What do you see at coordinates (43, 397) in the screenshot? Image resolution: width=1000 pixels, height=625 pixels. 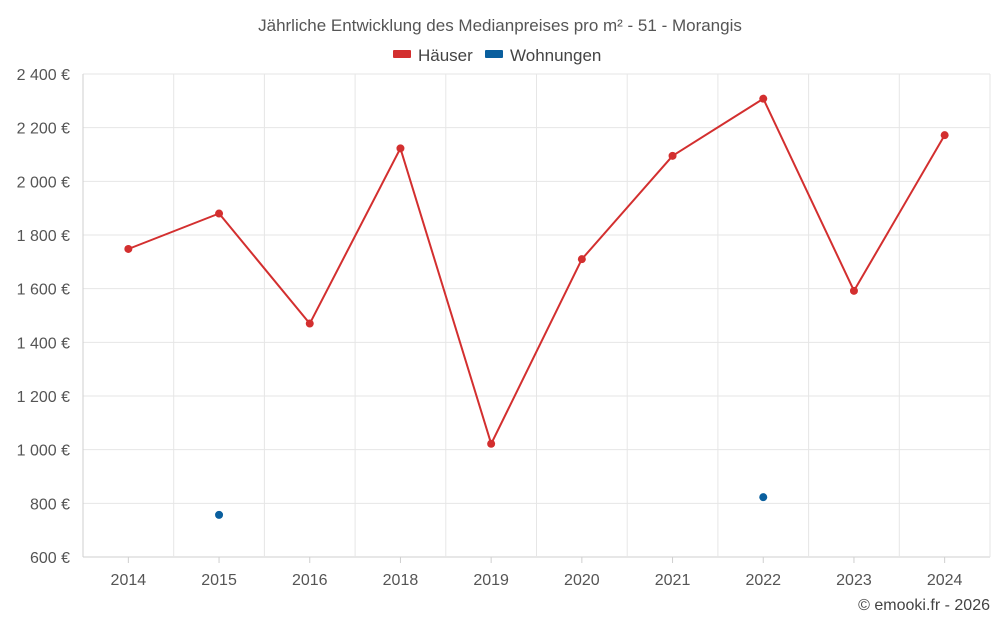 I see `y-tick-label: 1 200 €` at bounding box center [43, 397].